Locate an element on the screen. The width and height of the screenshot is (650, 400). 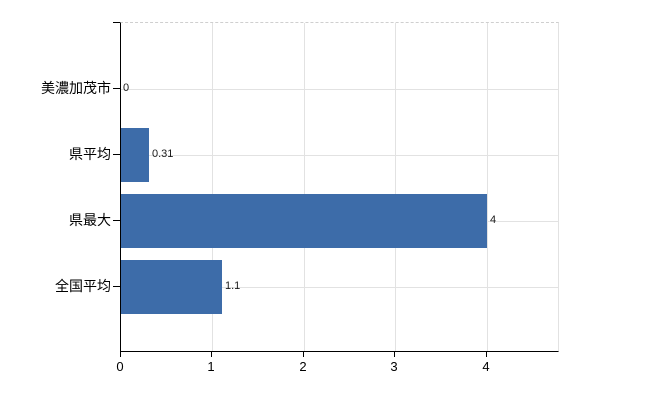
x-tick-label: 3 is located at coordinates (394, 366).